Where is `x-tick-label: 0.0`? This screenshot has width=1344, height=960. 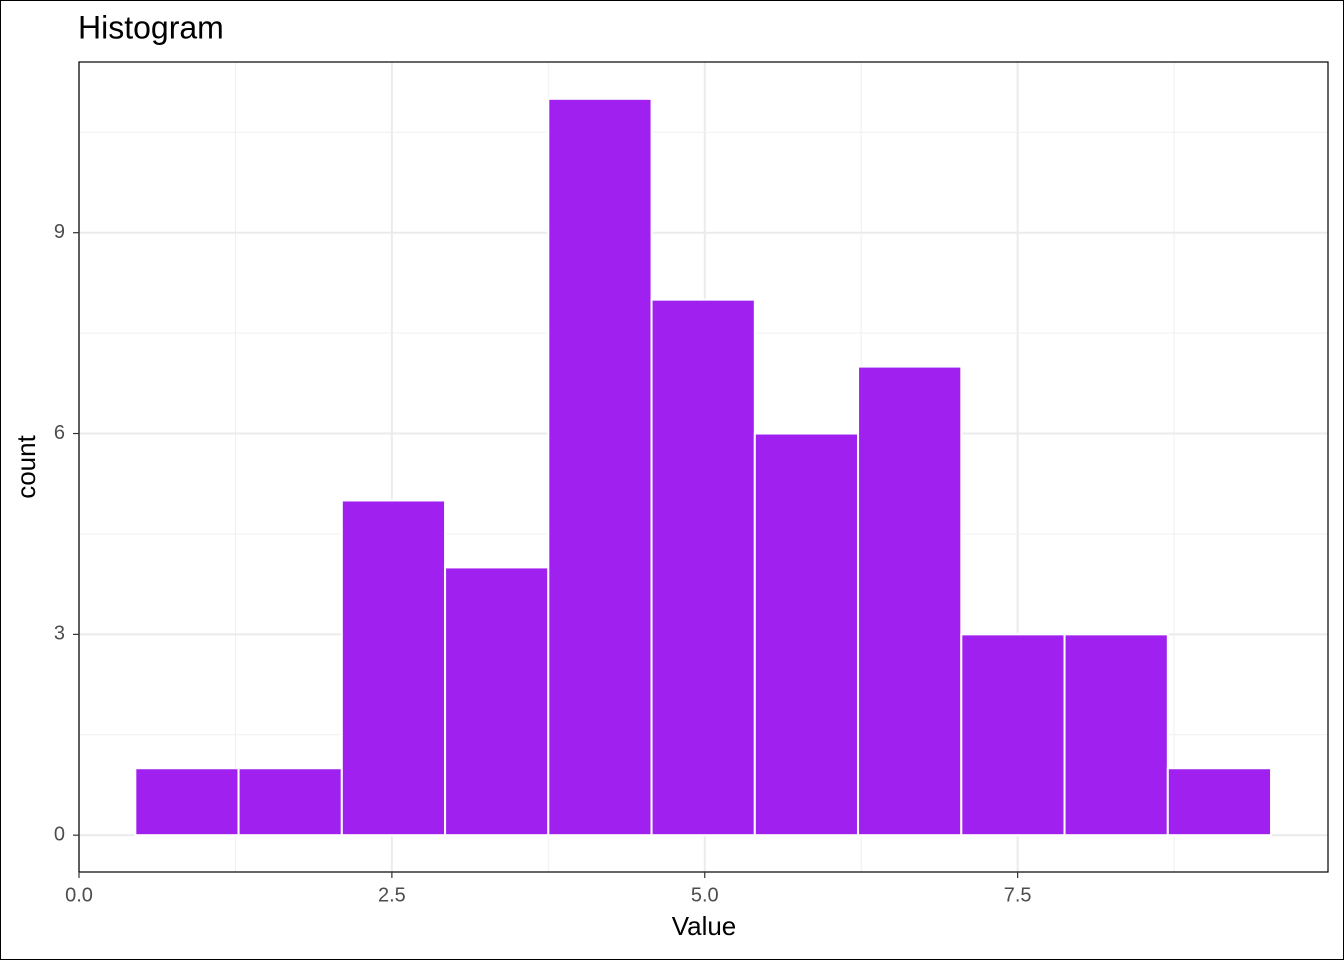 x-tick-label: 0.0 is located at coordinates (79, 895).